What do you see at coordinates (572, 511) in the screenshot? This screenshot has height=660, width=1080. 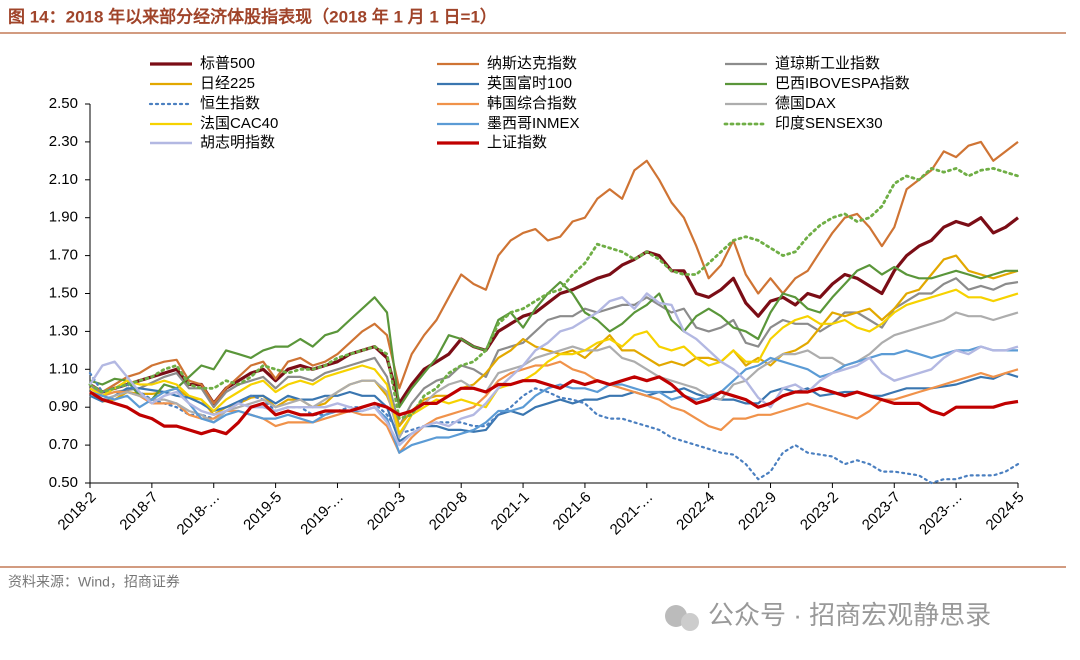 I see `x-tick-label: 2021-6` at bounding box center [572, 511].